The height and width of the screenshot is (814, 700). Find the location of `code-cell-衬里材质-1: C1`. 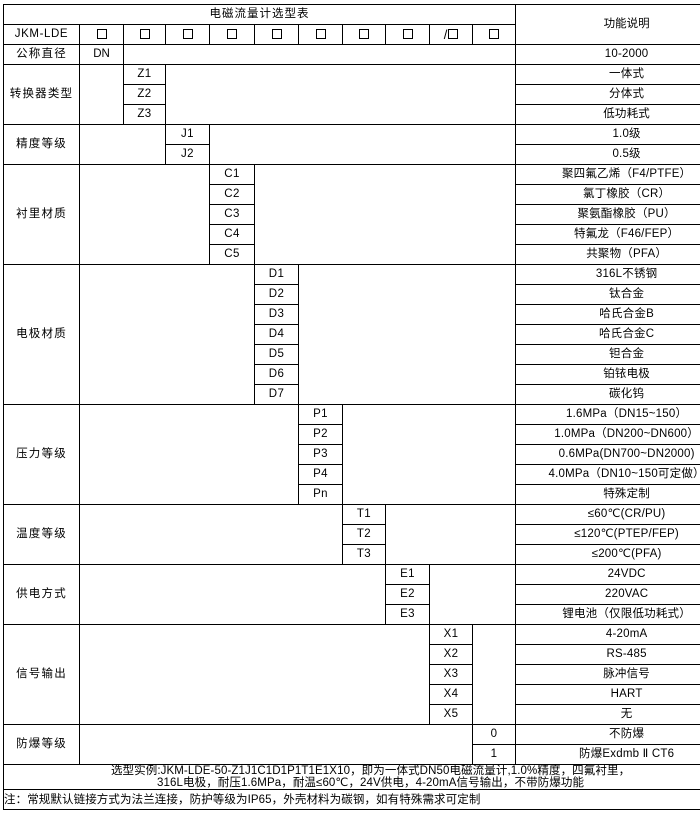

code-cell-衬里材质-1: C1 is located at coordinates (232, 175).